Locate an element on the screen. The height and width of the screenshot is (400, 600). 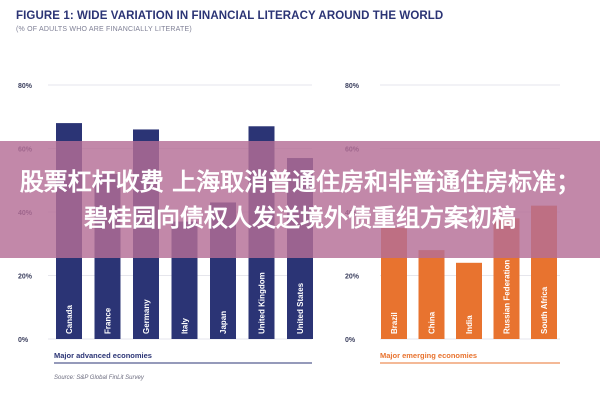
chart-source: Source: S&P Global FinLit Survey is located at coordinates (99, 378).